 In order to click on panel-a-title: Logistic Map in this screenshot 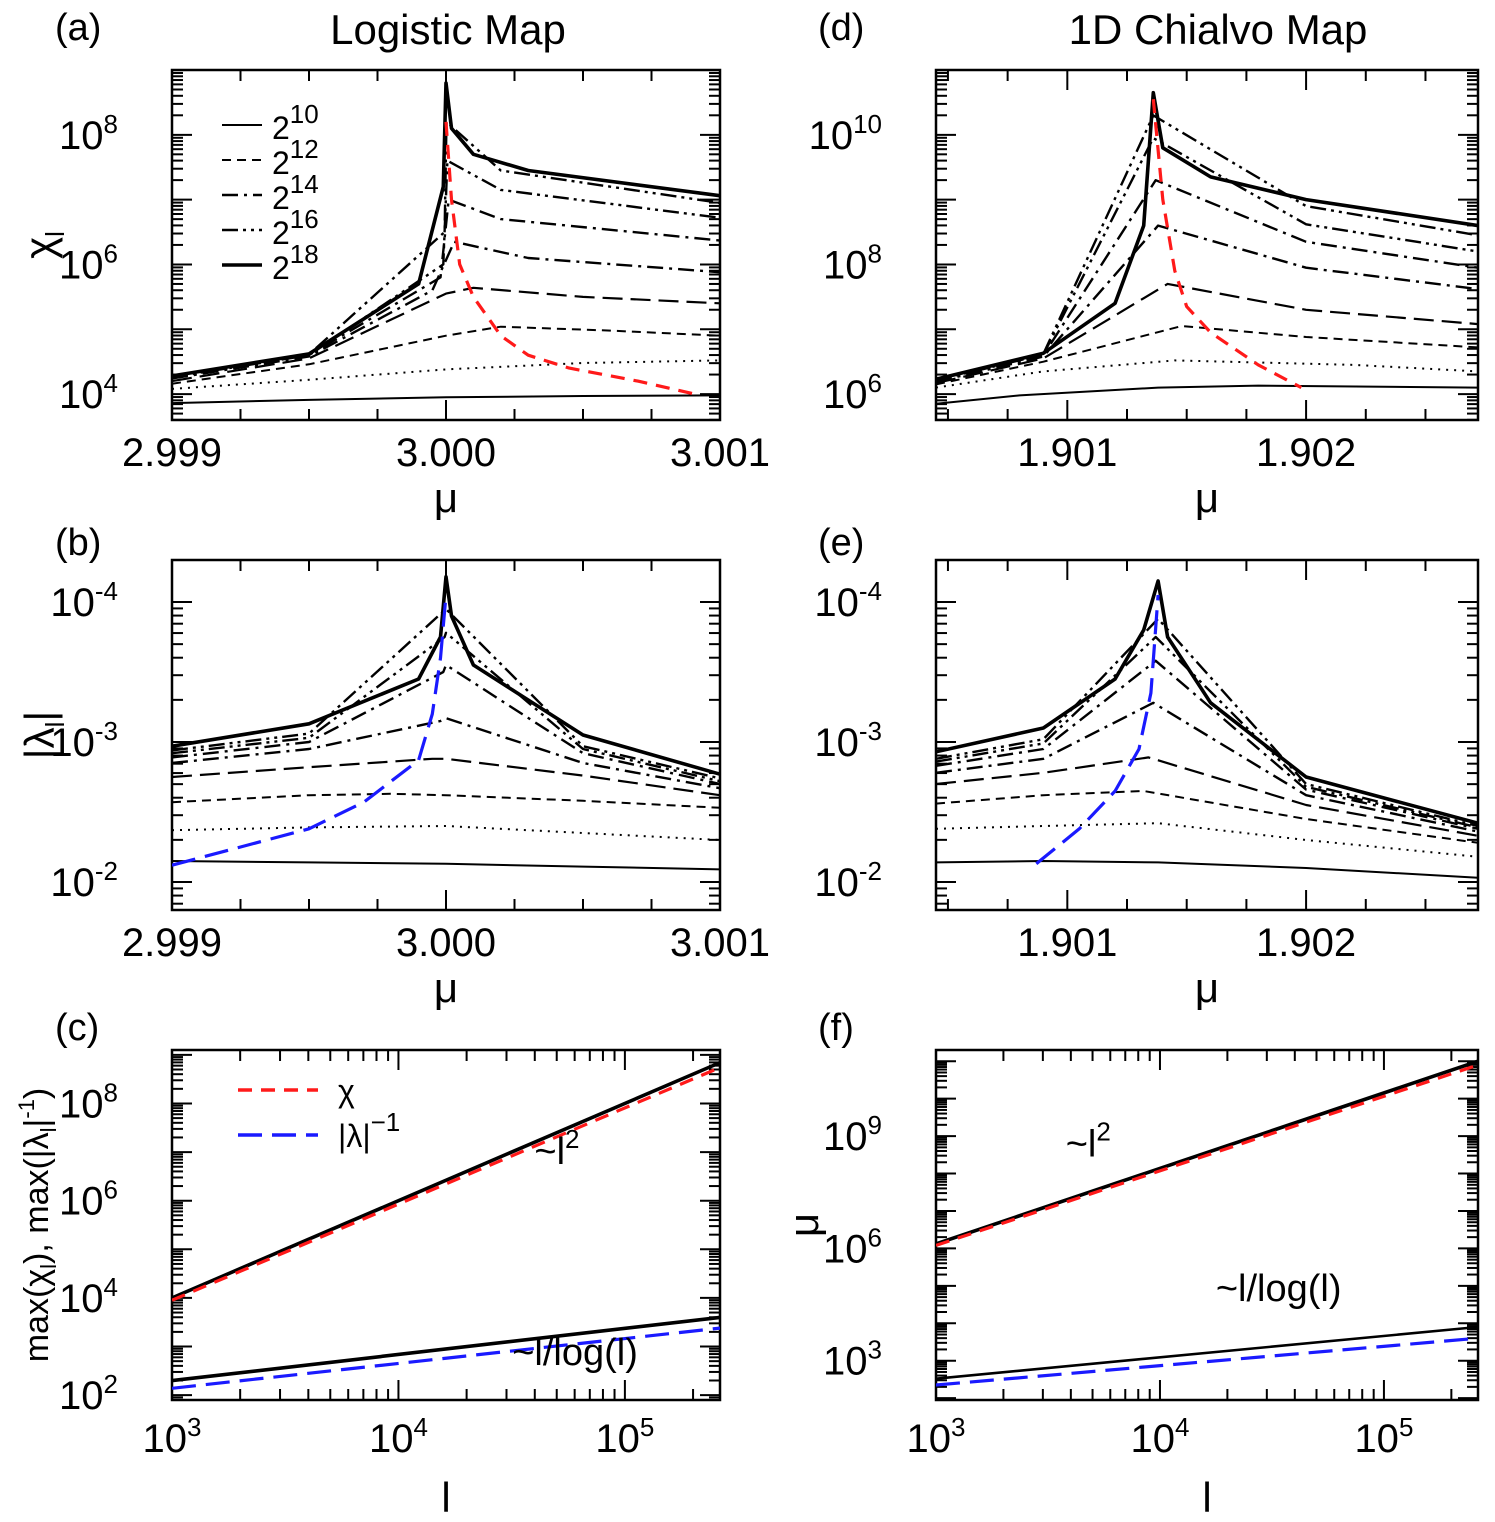, I will do `click(448, 29)`.